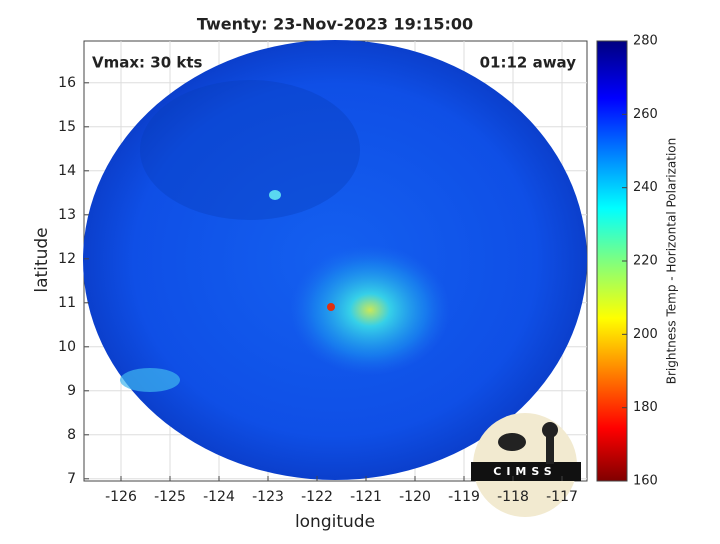  What do you see at coordinates (464, 497) in the screenshot?
I see `x-tick-label: -119` at bounding box center [464, 497].